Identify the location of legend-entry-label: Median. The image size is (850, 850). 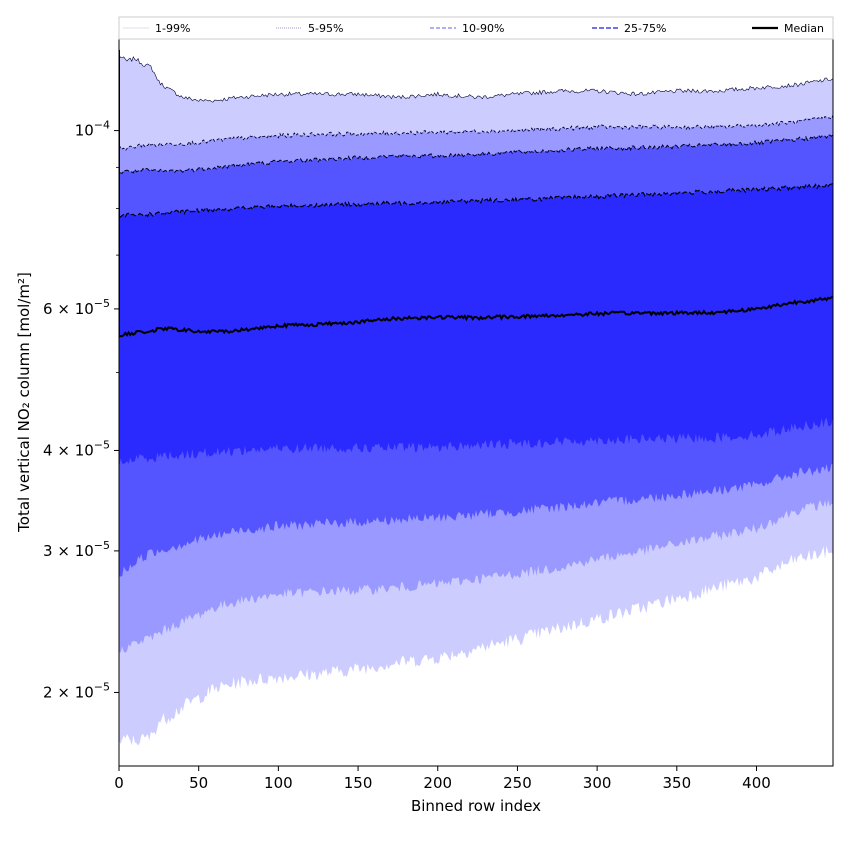
(804, 28).